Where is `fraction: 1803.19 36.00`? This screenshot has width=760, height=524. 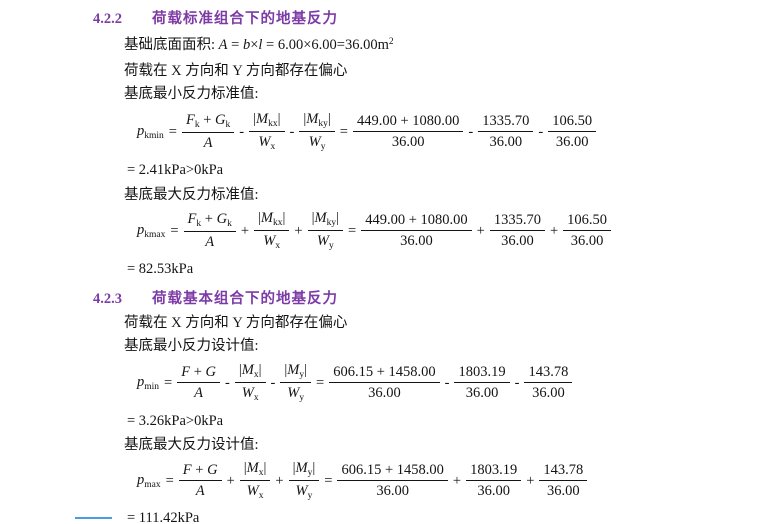 fraction: 1803.19 36.00 is located at coordinates (494, 480).